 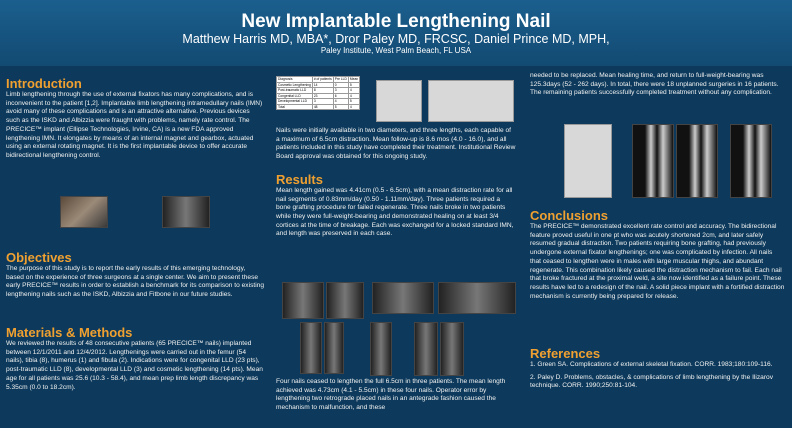 I want to click on data-table-thumbnail, so click(x=471, y=101).